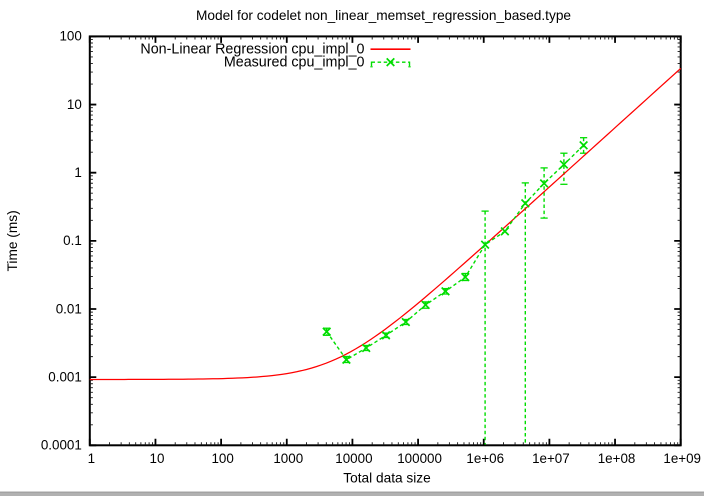 This screenshot has width=704, height=496. I want to click on svg-text:Non-Linear Regression cpu_impl: Non-Linear Regression cpu_impl_0, so click(252, 50).